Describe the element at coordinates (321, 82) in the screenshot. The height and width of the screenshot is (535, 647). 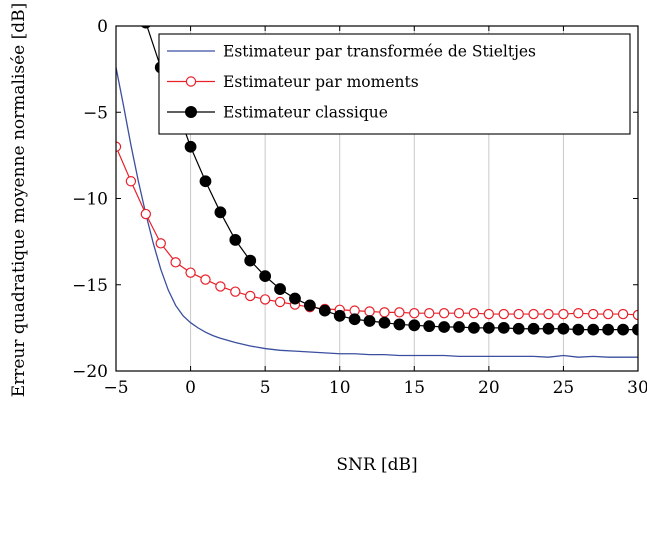
I see `legend-entry-label: Estimateur par moments` at that location.